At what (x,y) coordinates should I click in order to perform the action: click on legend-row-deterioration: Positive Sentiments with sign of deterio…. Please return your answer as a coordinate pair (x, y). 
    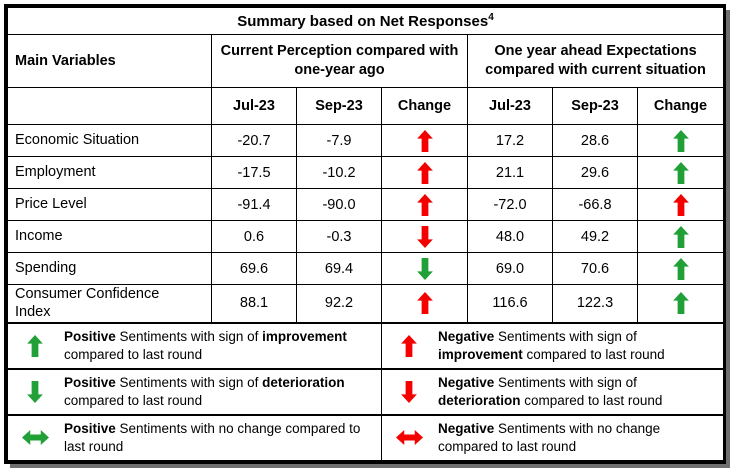
    Looking at the image, I should click on (366, 391).